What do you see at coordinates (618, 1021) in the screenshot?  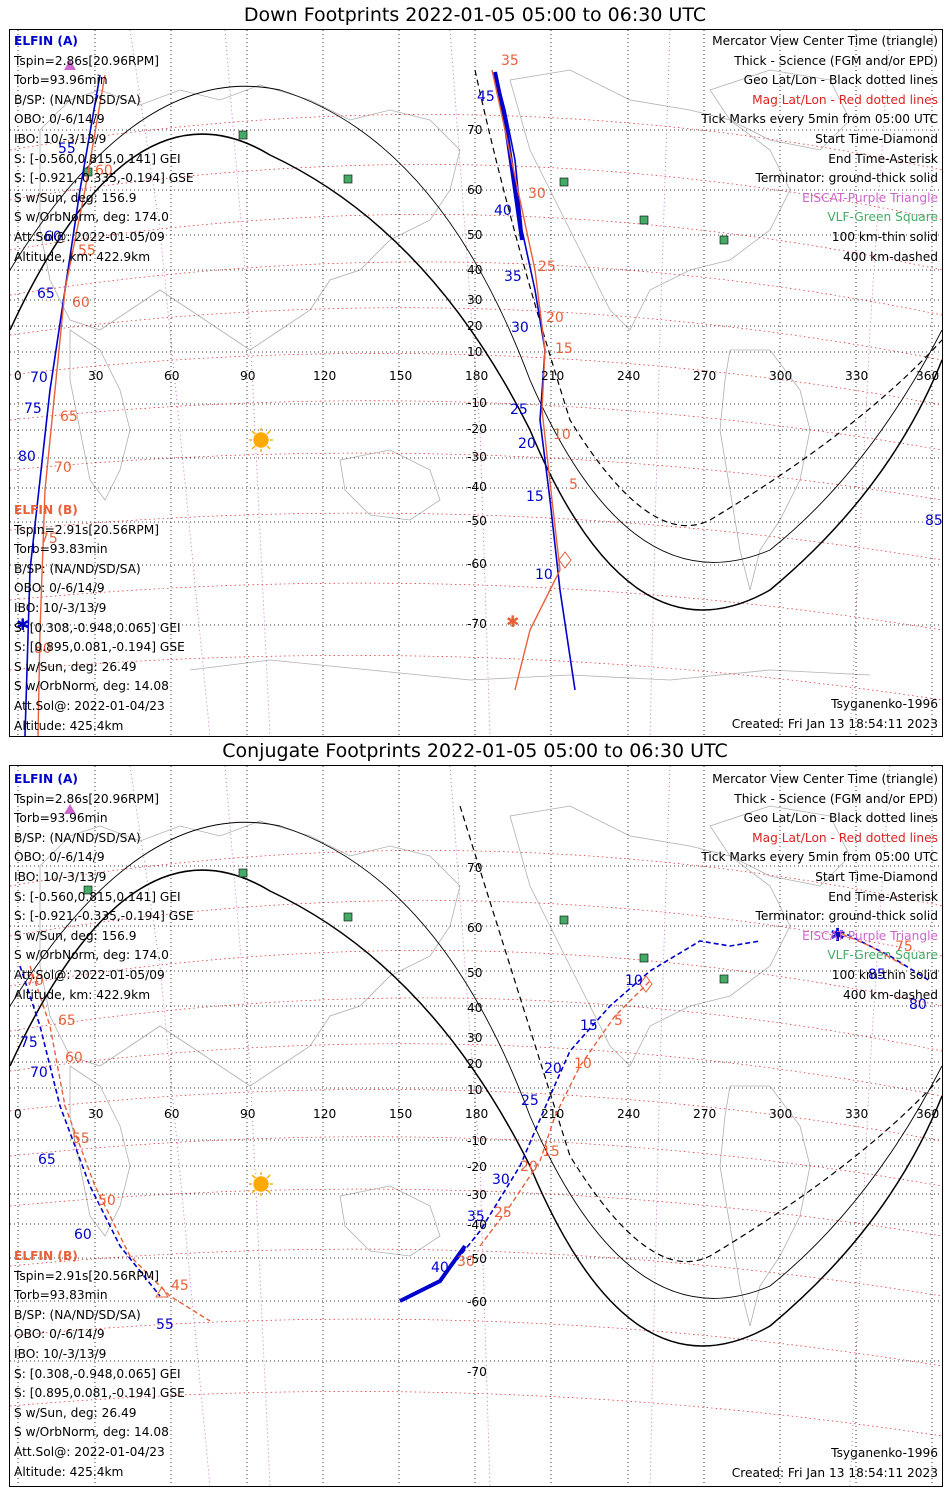 I see `tick-label: 5` at bounding box center [618, 1021].